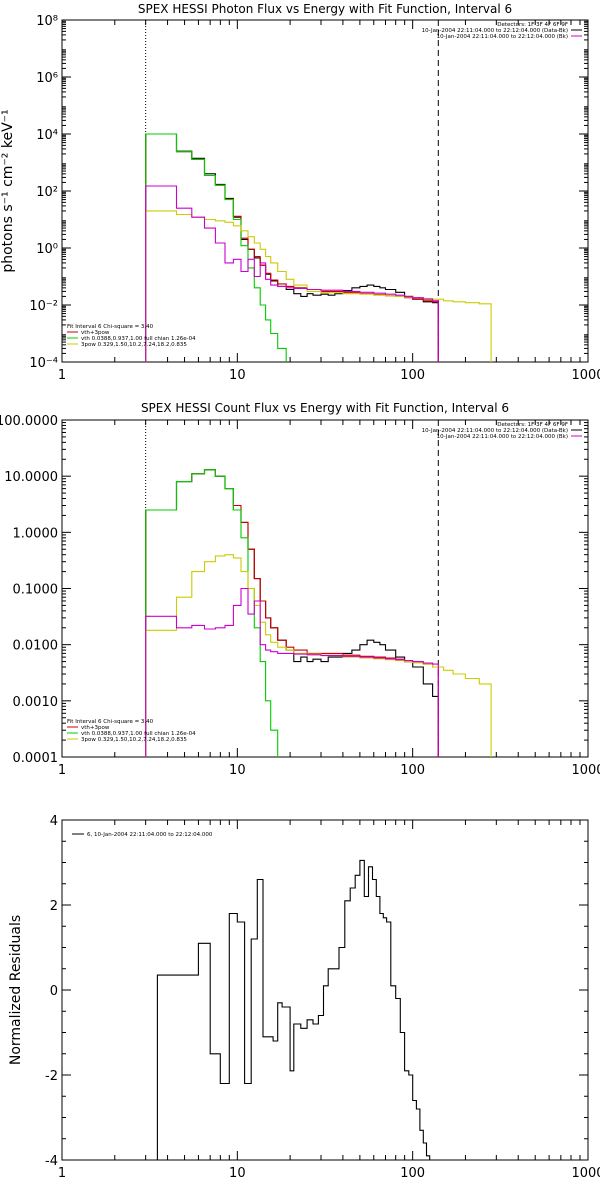  I want to click on y-tick-label: 10⁴, so click(47, 135).